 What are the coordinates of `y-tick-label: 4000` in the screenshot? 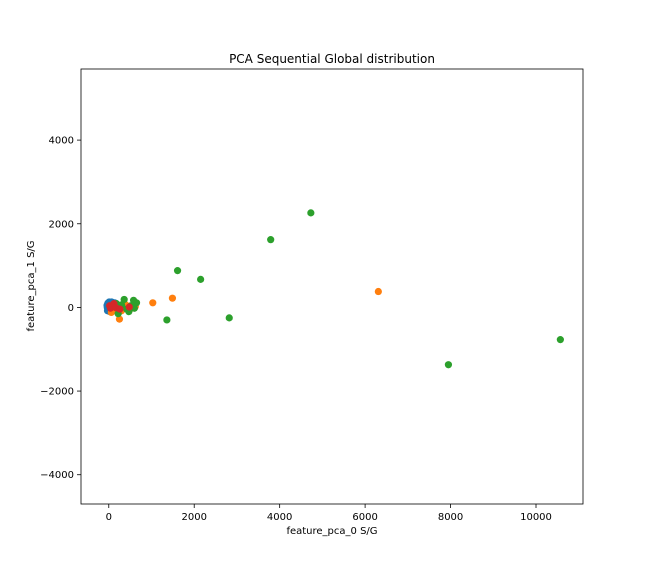 It's located at (61, 141).